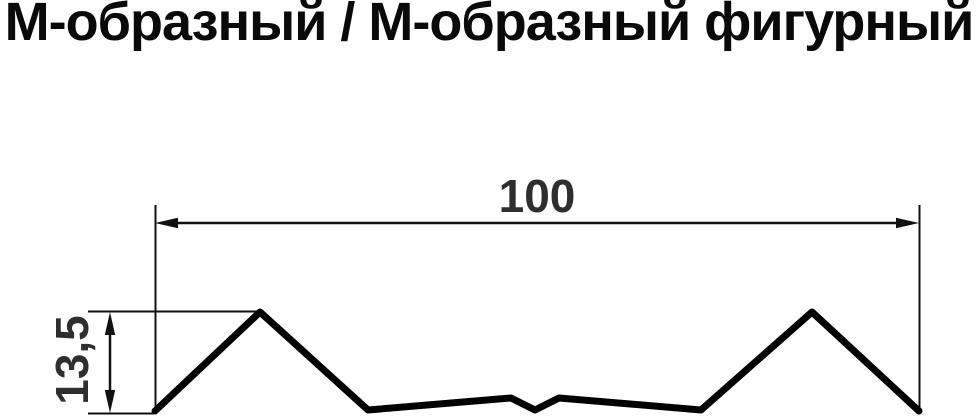 The width and height of the screenshot is (978, 420). I want to click on height-dim-arrow-top, so click(110, 323).